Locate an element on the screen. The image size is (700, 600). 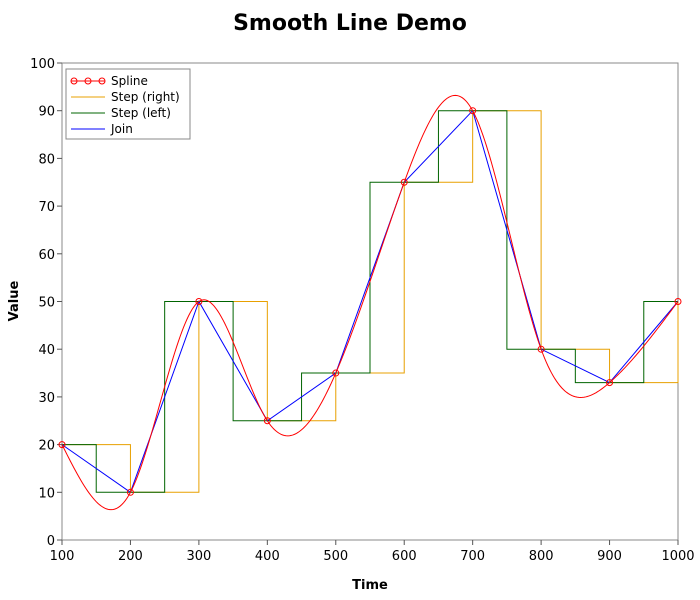
x-tick-label: 1000 is located at coordinates (677, 556).